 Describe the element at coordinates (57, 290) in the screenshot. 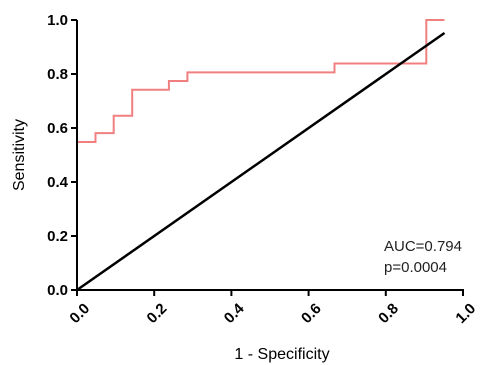

I see `y-tick-label: 0.0` at that location.